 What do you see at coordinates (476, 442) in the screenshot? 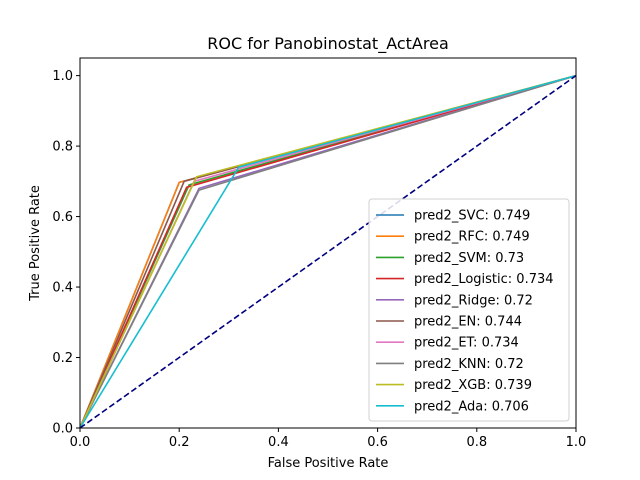
I see `x-tick-label: 0.8` at bounding box center [476, 442].